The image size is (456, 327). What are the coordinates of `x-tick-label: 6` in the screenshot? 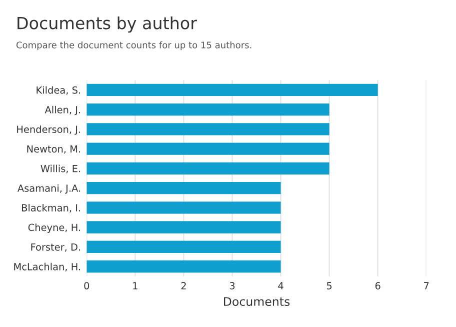 It's located at (377, 286).